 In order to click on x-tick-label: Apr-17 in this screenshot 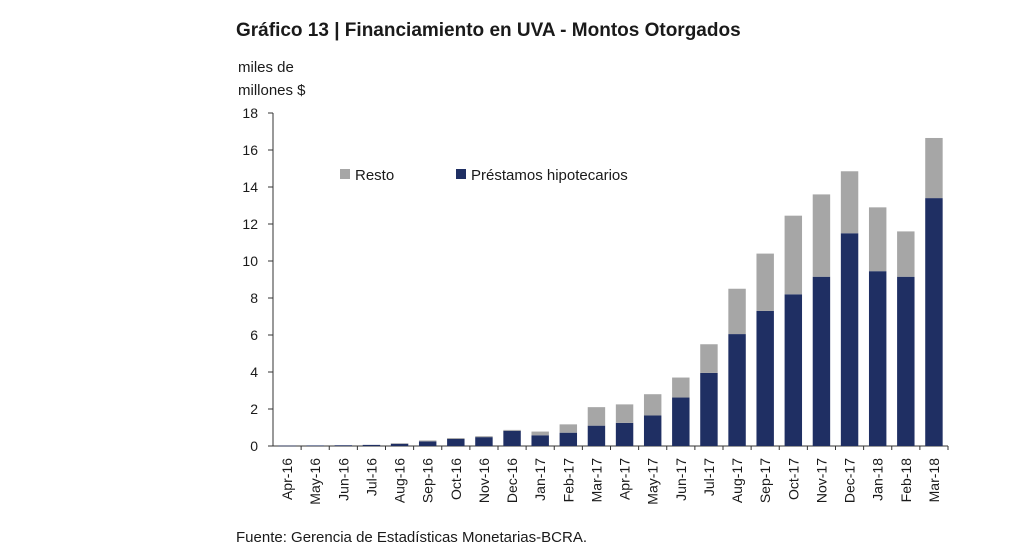, I will do `click(625, 479)`.